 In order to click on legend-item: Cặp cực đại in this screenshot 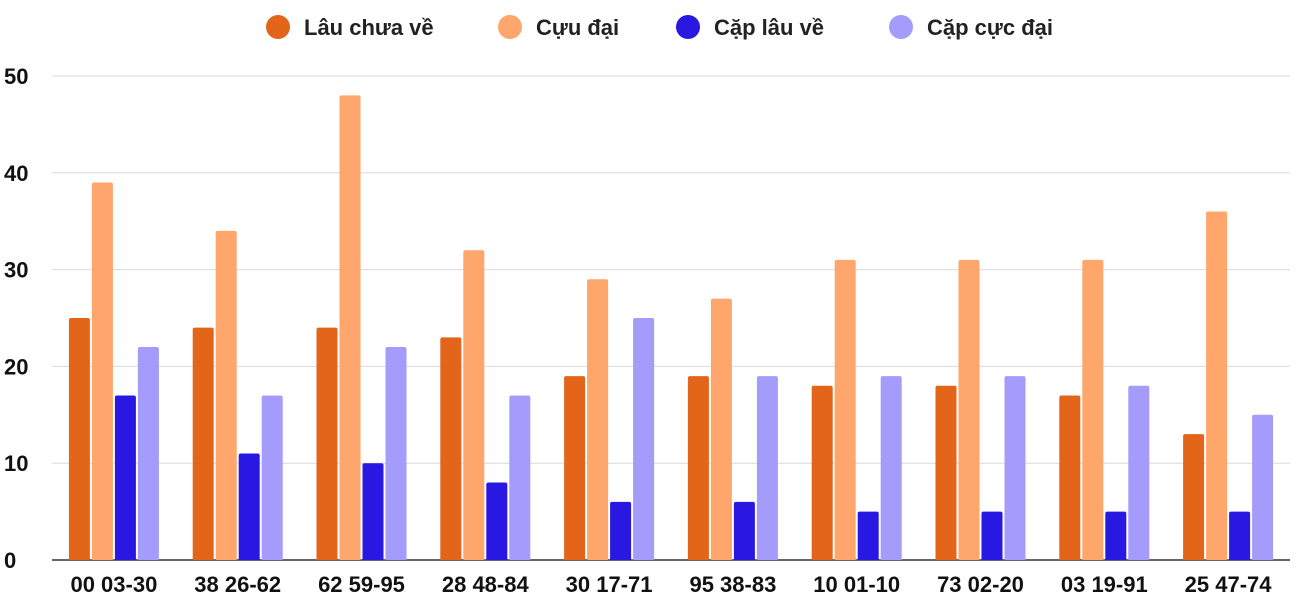, I will do `click(971, 27)`.